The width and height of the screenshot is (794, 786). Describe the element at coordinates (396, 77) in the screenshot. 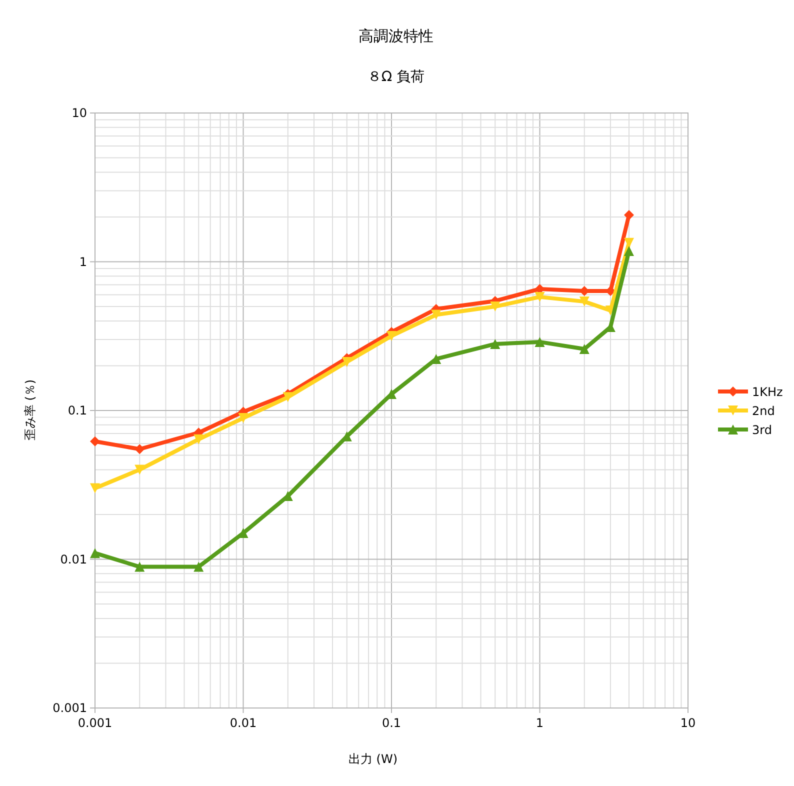

I see `chart-subtitle: ８Ω 負荷` at that location.